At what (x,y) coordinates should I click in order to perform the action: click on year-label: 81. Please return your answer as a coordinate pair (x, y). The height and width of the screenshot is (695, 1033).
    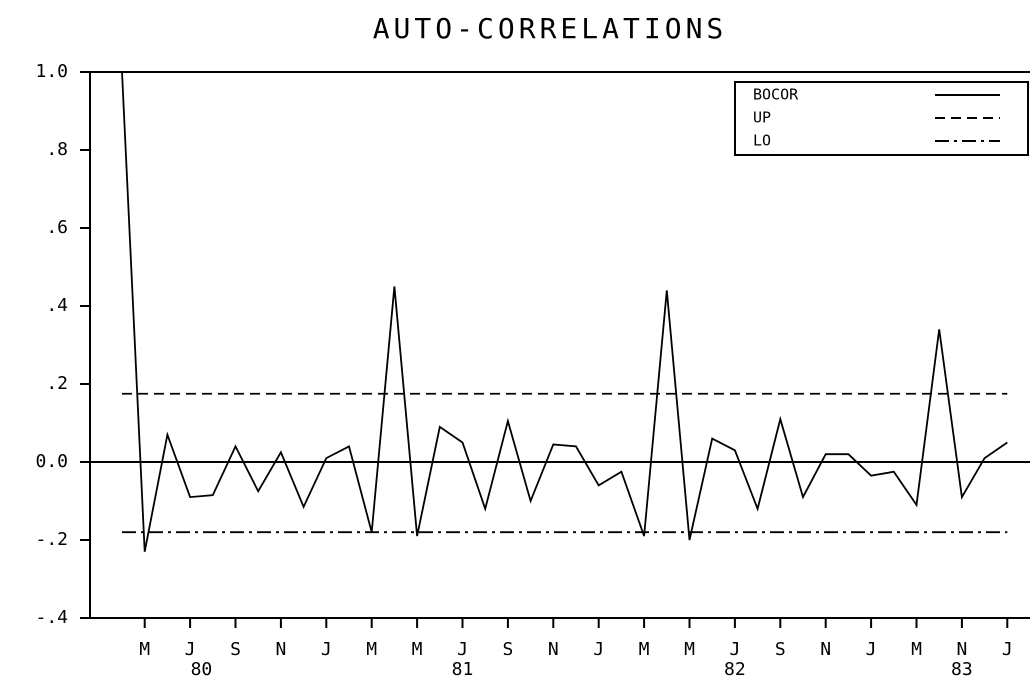
    Looking at the image, I should click on (463, 669).